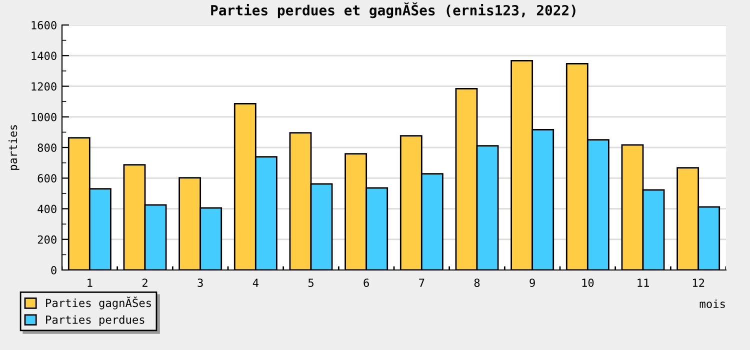 This screenshot has width=750, height=350. Describe the element at coordinates (44, 86) in the screenshot. I see `y-tick-label: 1200` at that location.